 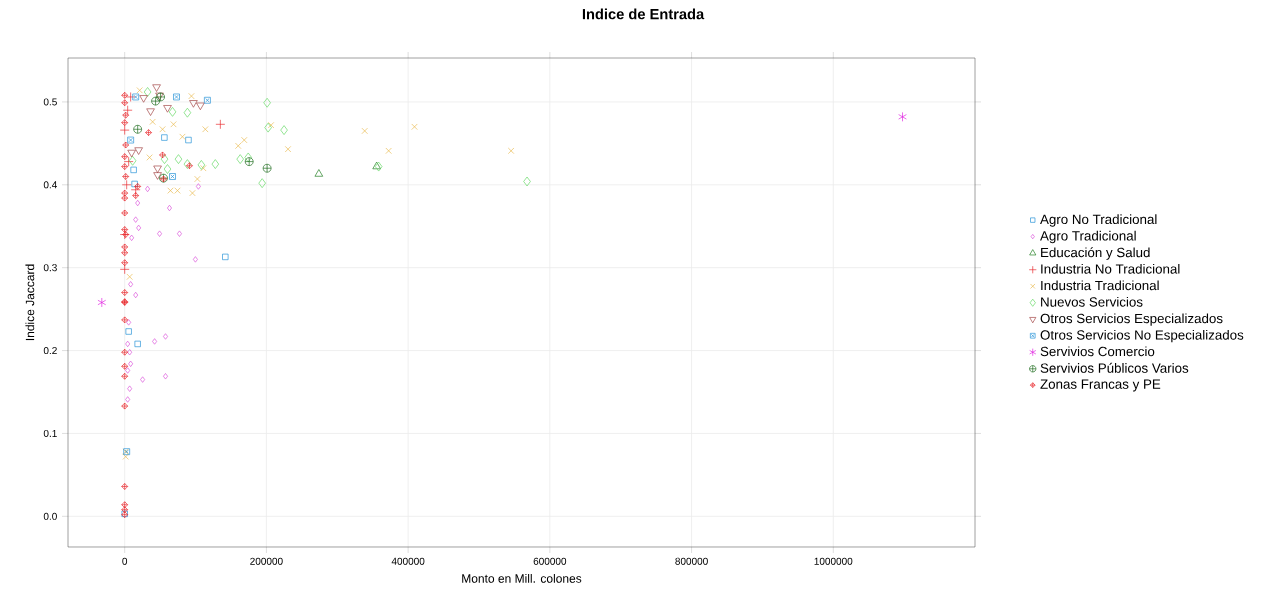 What do you see at coordinates (125, 561) in the screenshot?
I see `x-tick-label: 0` at bounding box center [125, 561].